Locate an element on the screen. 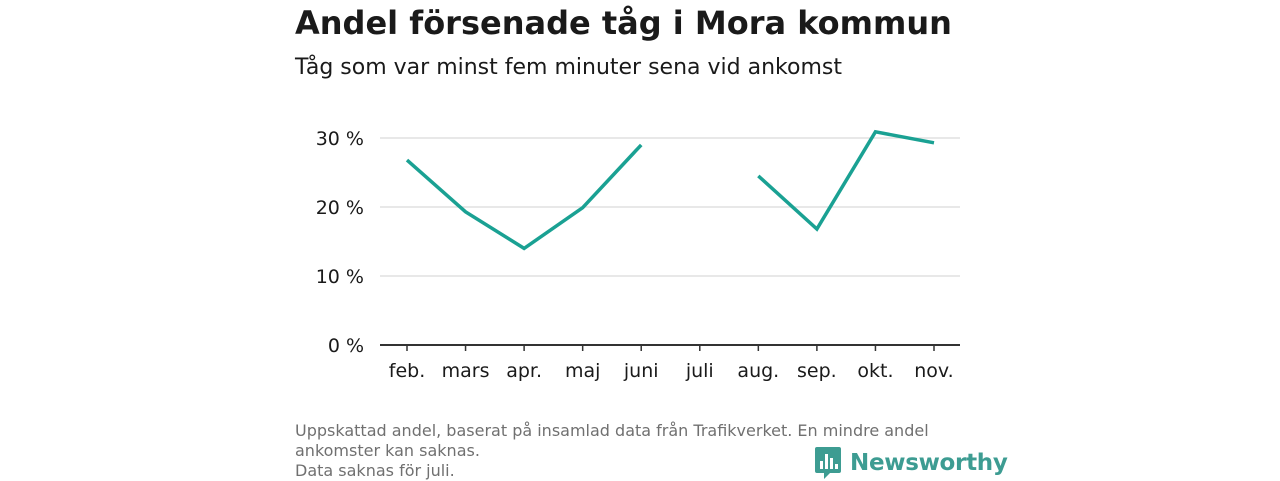  brand-name: Newsworthy is located at coordinates (929, 463).